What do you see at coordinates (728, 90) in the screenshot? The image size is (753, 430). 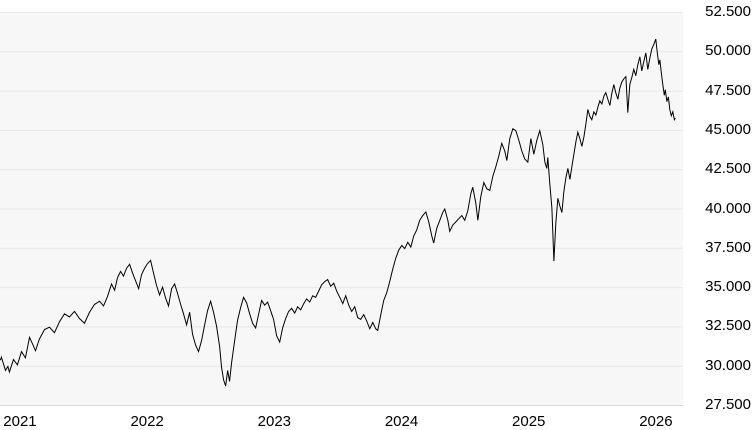 I see `y-axis-label: 47.500` at bounding box center [728, 90].